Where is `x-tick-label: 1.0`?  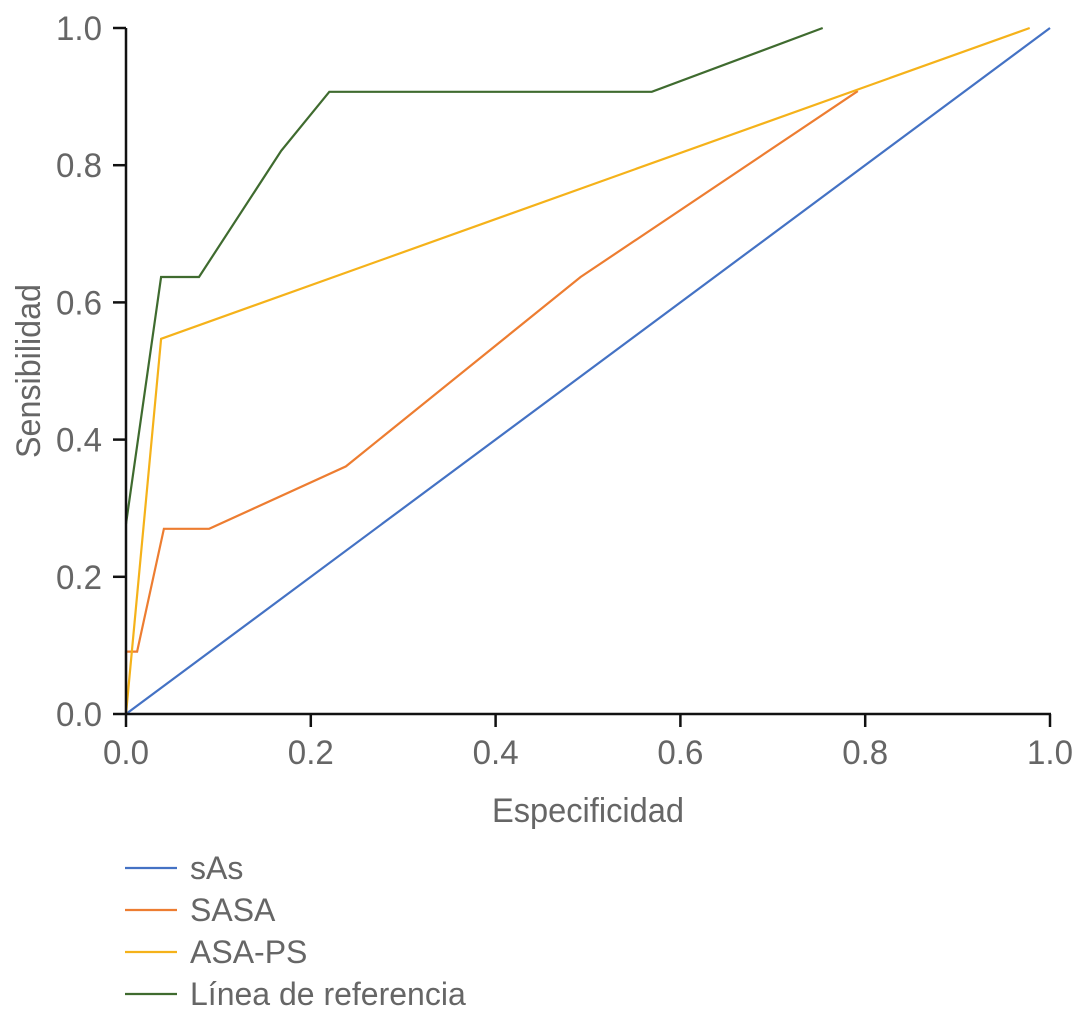 x-tick-label: 1.0 is located at coordinates (1050, 753).